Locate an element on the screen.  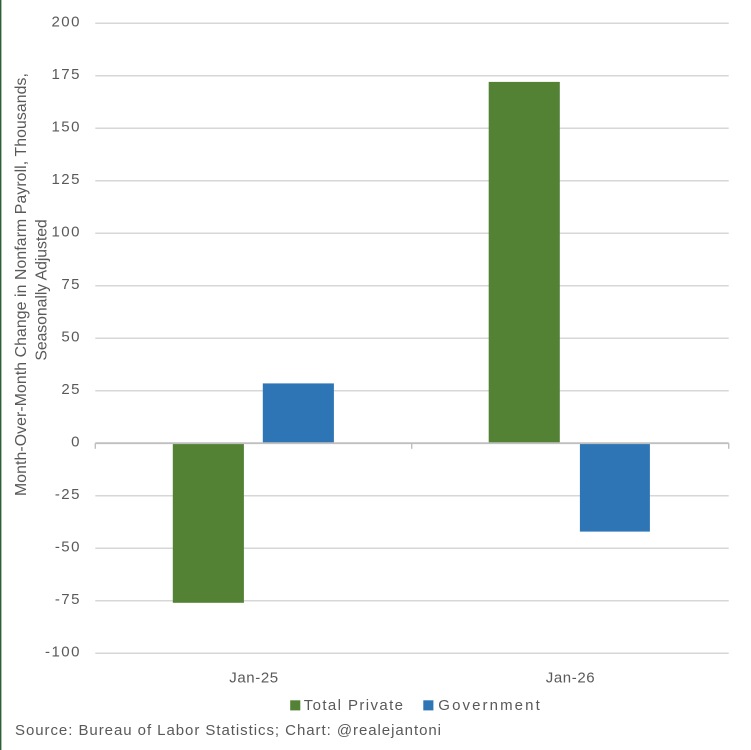
svg-text: Seasonally Adjusted is located at coordinates (42, 289).